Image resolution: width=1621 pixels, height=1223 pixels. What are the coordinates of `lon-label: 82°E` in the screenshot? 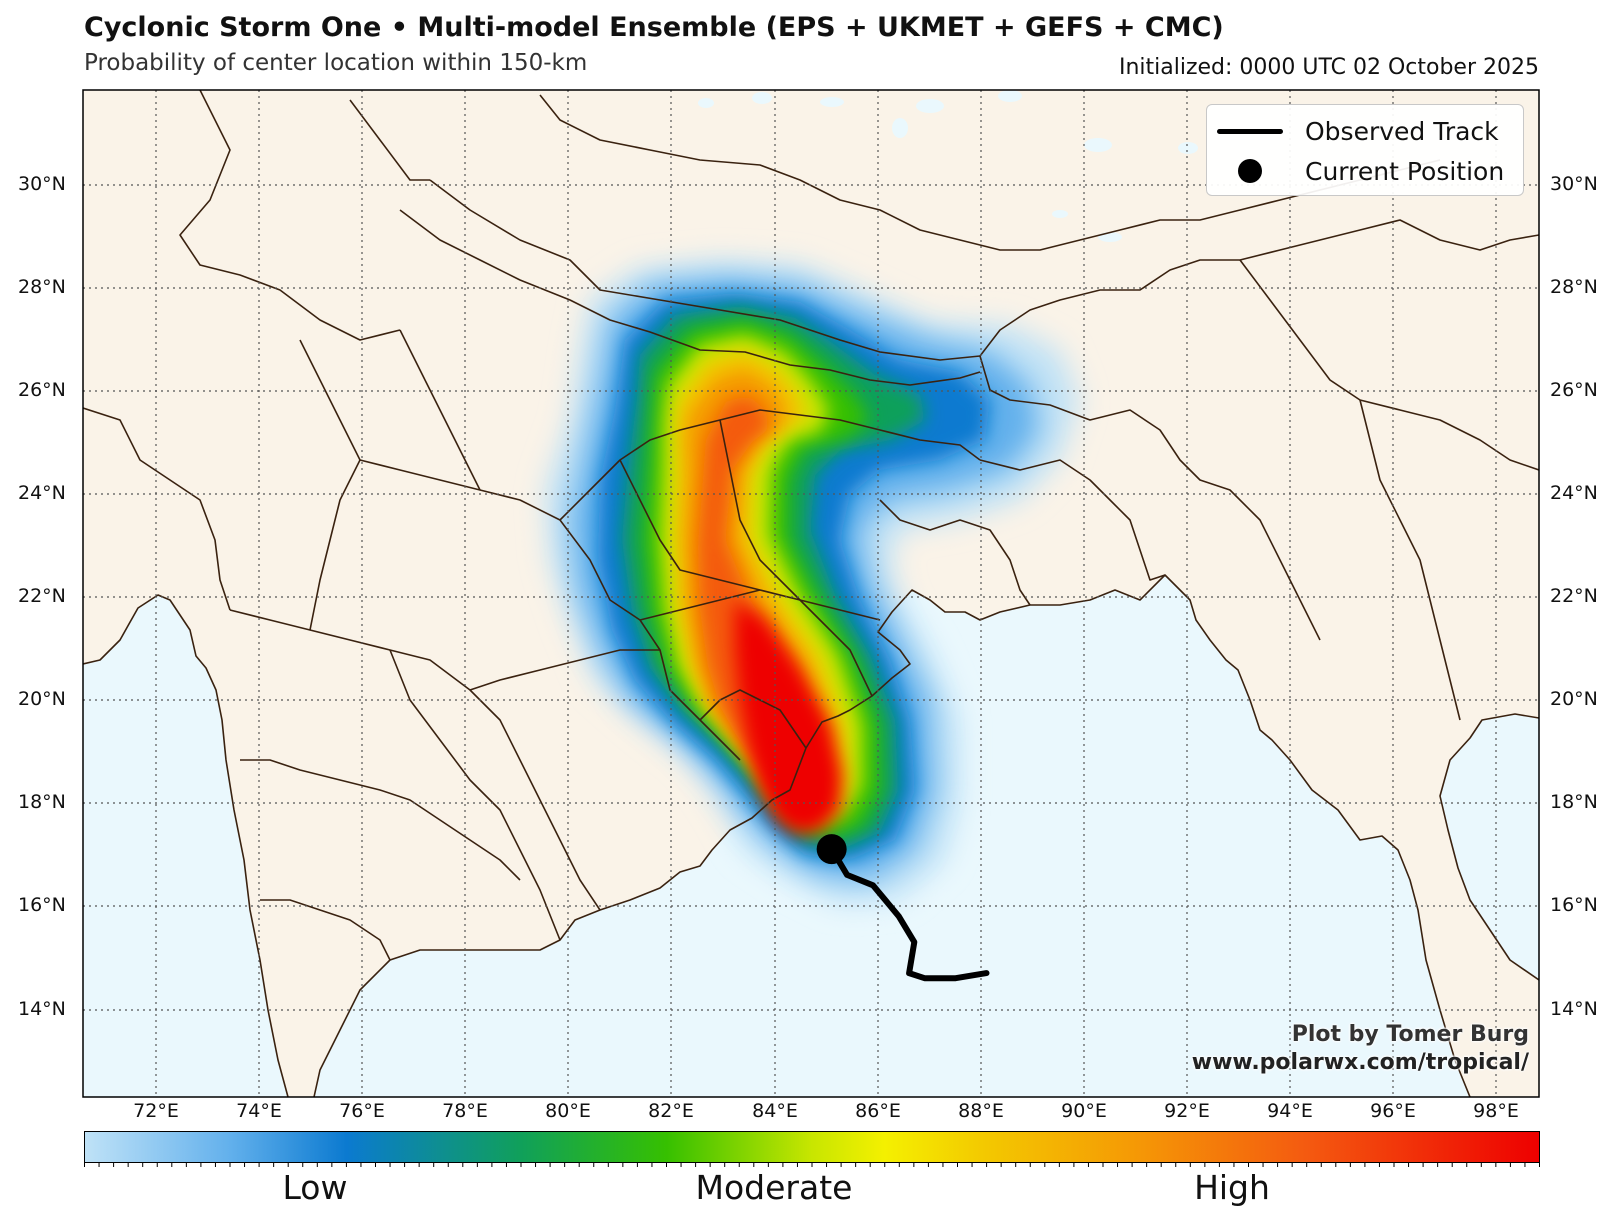 It's located at (671, 1111).